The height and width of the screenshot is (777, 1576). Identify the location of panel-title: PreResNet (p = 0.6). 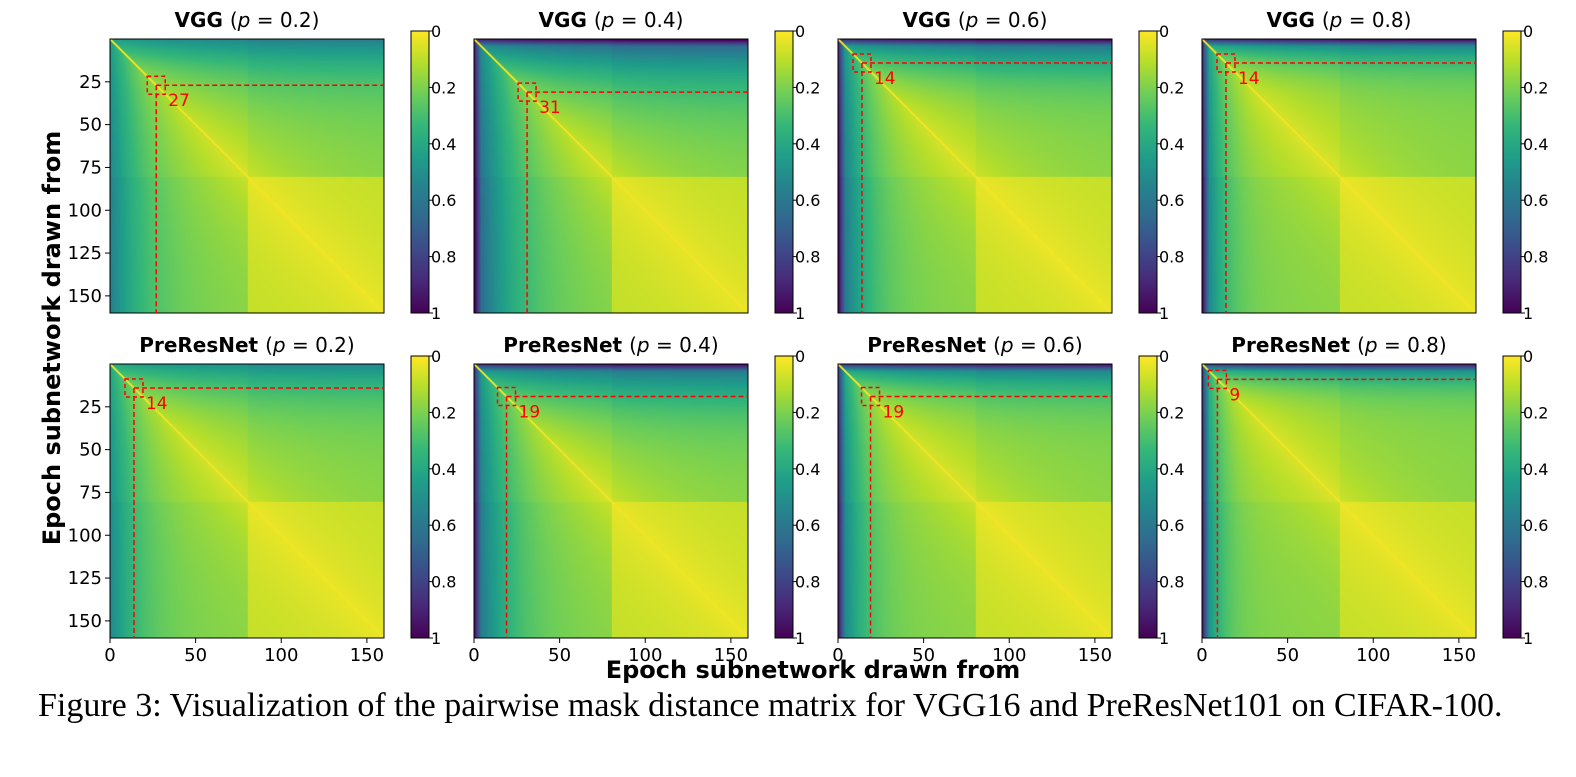
(974, 345).